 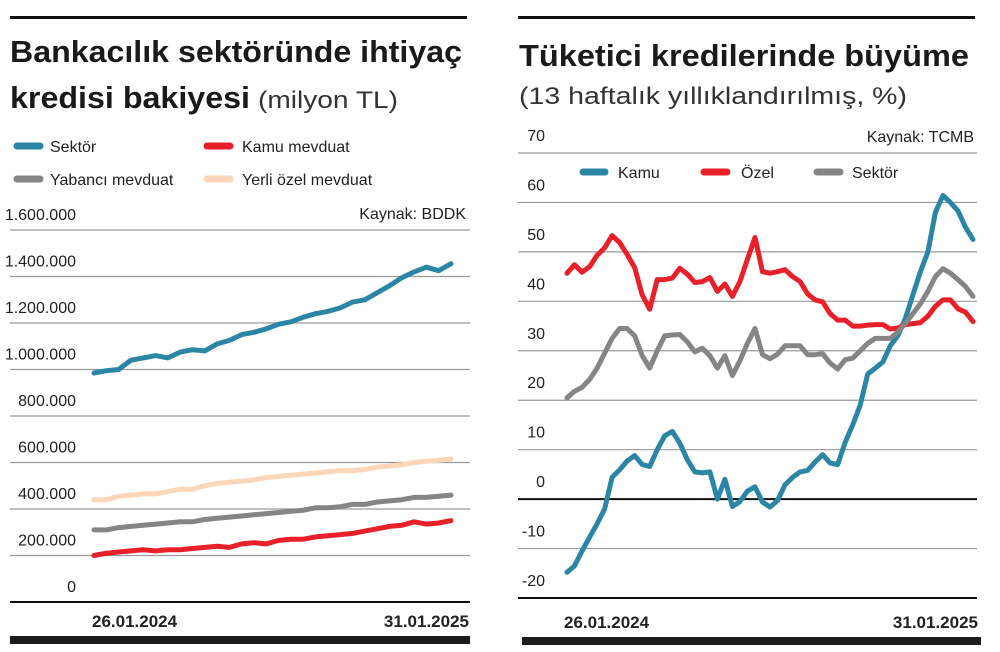 I want to click on y-tick-label: 1.600.000, so click(x=40, y=215).